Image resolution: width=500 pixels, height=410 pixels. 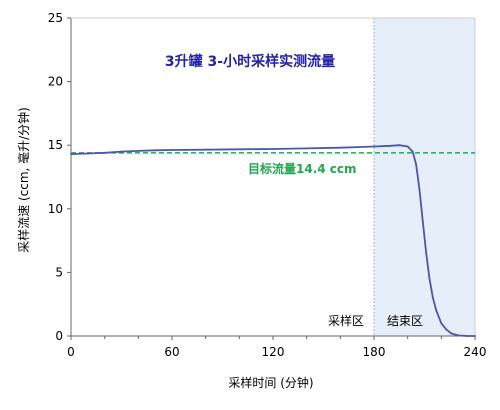 I want to click on x-tick-label: 180, so click(x=374, y=352).